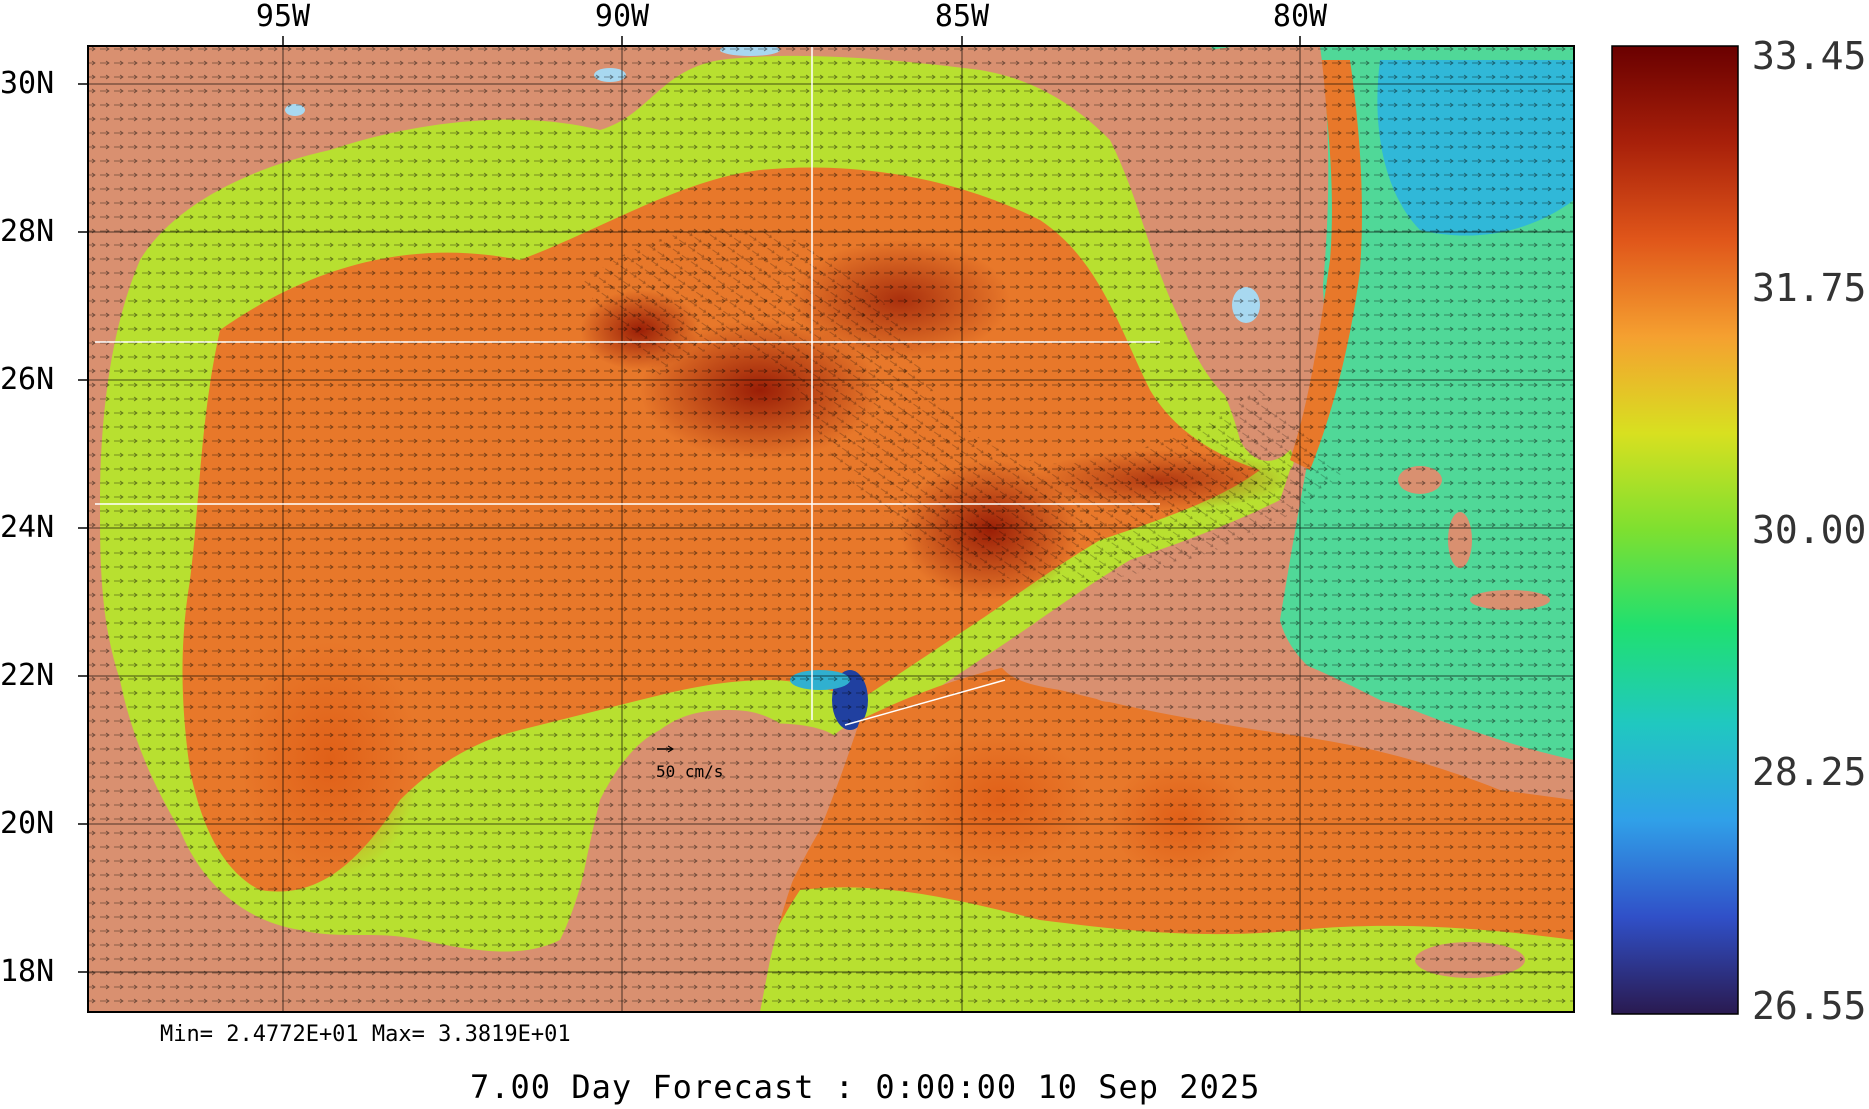 The height and width of the screenshot is (1109, 1869). I want to click on lat-label-30n: 30N, so click(27, 83).